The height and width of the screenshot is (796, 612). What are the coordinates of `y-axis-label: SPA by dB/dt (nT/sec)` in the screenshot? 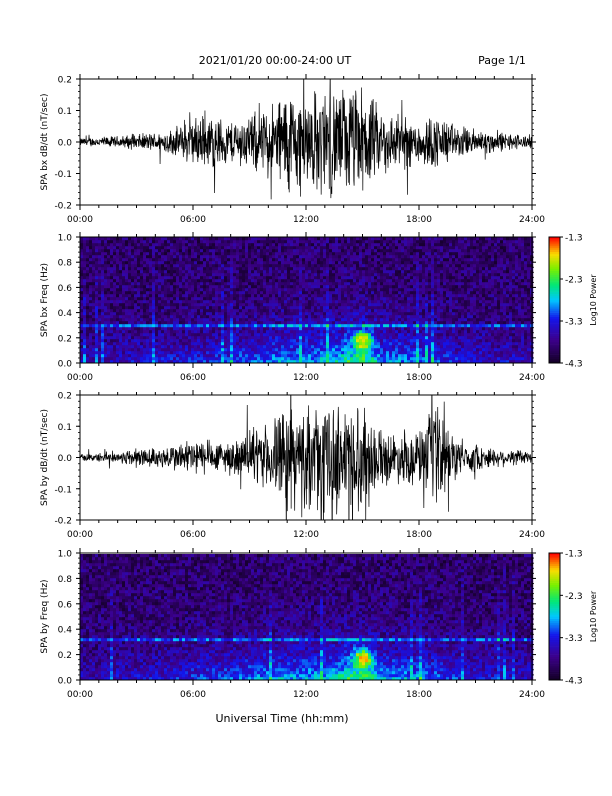 It's located at (45, 457).